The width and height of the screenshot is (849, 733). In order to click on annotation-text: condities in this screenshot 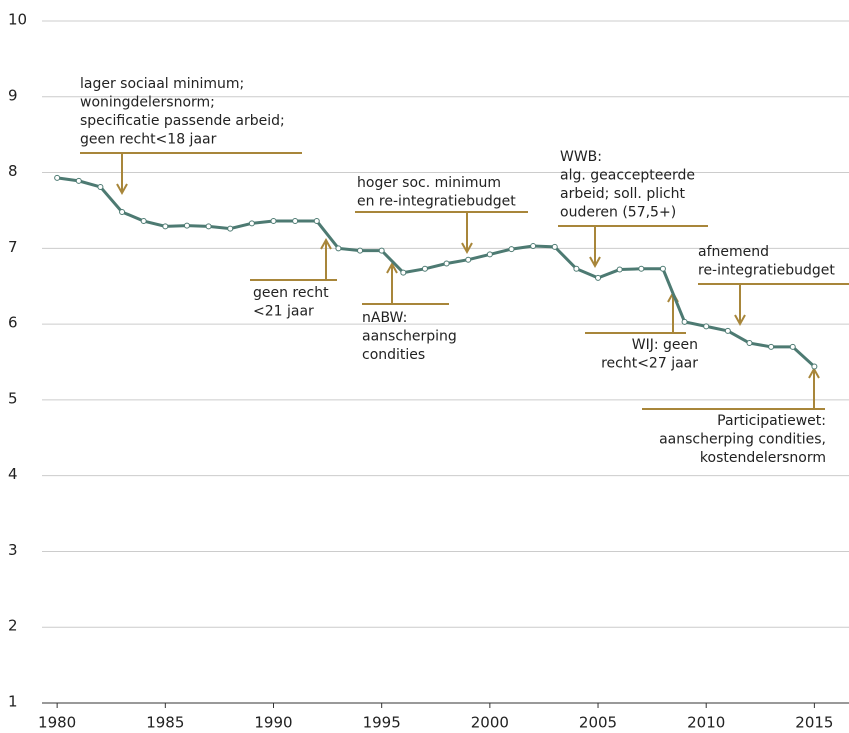, I will do `click(393, 355)`.